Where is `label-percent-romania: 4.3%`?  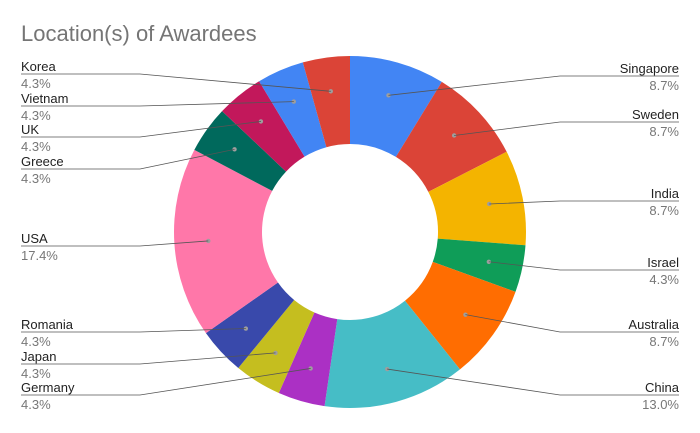 label-percent-romania: 4.3% is located at coordinates (36, 341).